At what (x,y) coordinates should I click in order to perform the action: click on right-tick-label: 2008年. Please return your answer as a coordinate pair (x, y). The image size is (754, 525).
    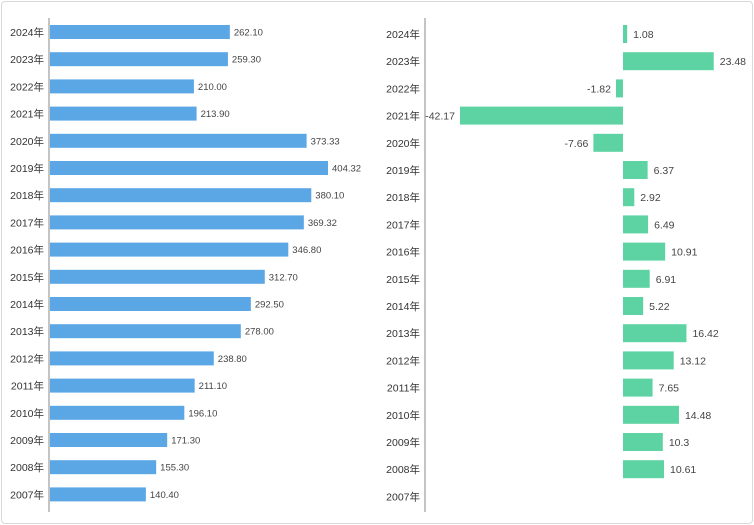
    Looking at the image, I should click on (403, 469).